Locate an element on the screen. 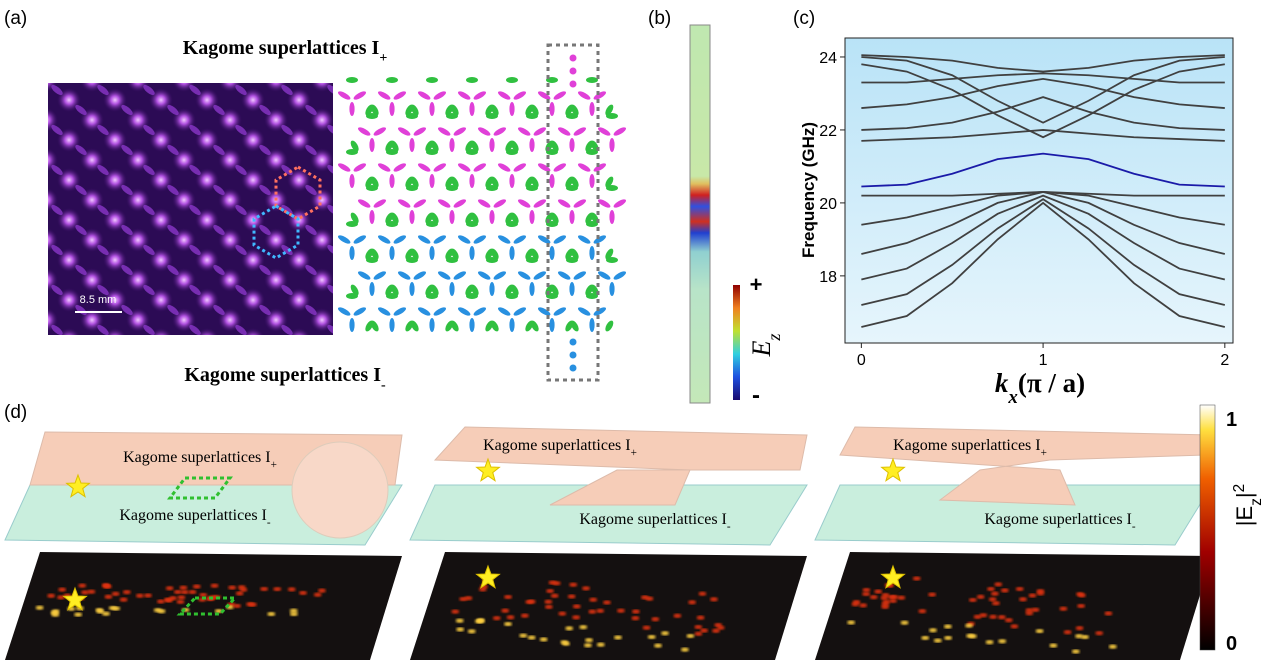 The width and height of the screenshot is (1269, 664). label: Kagome superlattices I- is located at coordinates (195, 518).